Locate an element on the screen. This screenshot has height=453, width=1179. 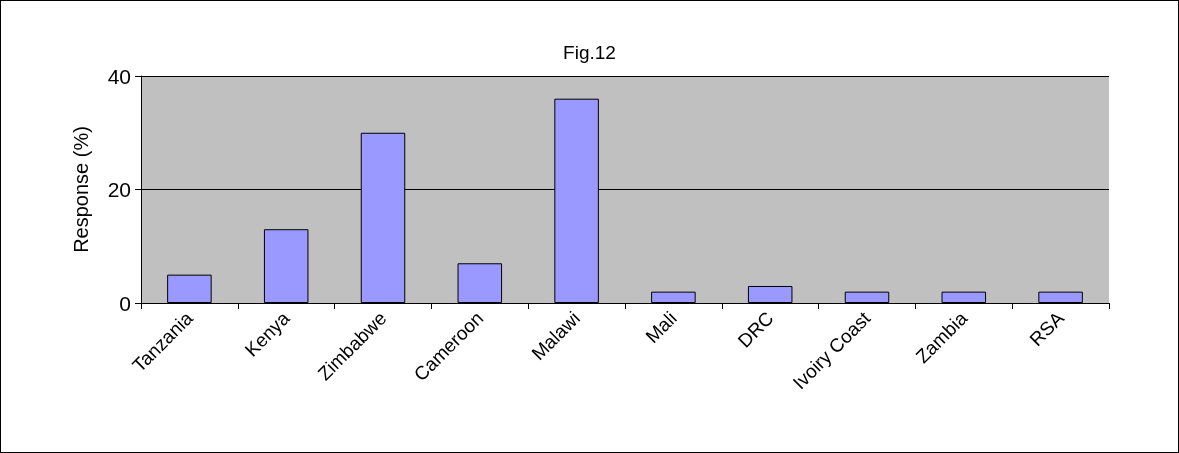
x-tick-label: RSA is located at coordinates (1047, 329).